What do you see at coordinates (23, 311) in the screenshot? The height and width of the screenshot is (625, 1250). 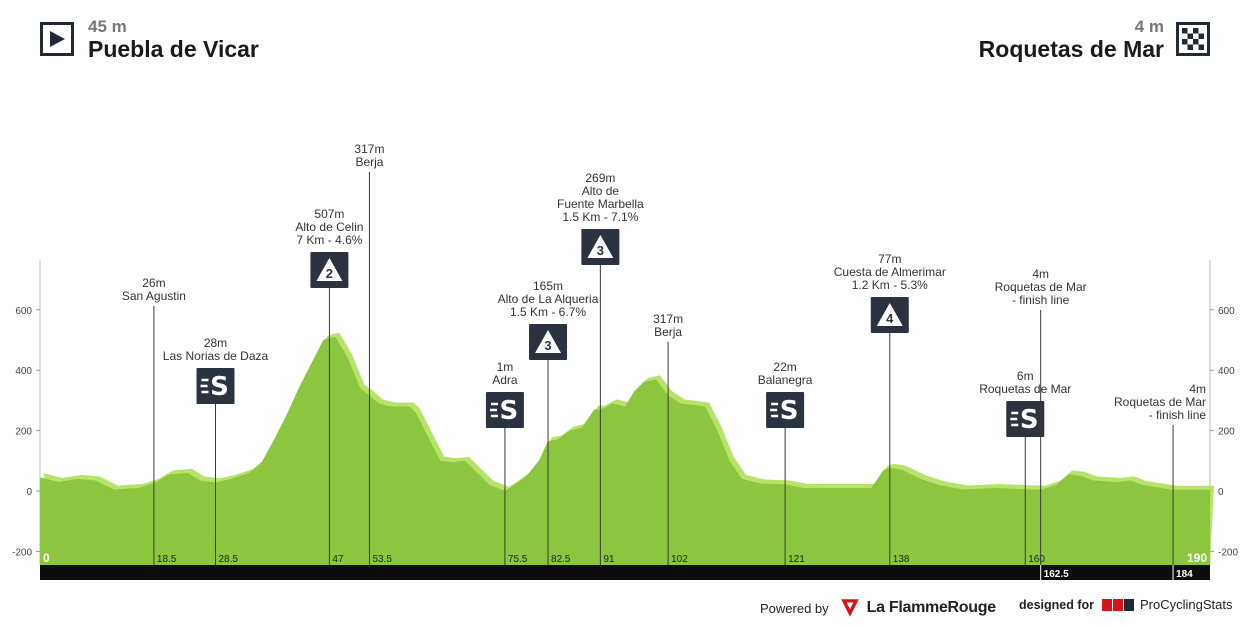 I see `y-tick-label-left: 600` at bounding box center [23, 311].